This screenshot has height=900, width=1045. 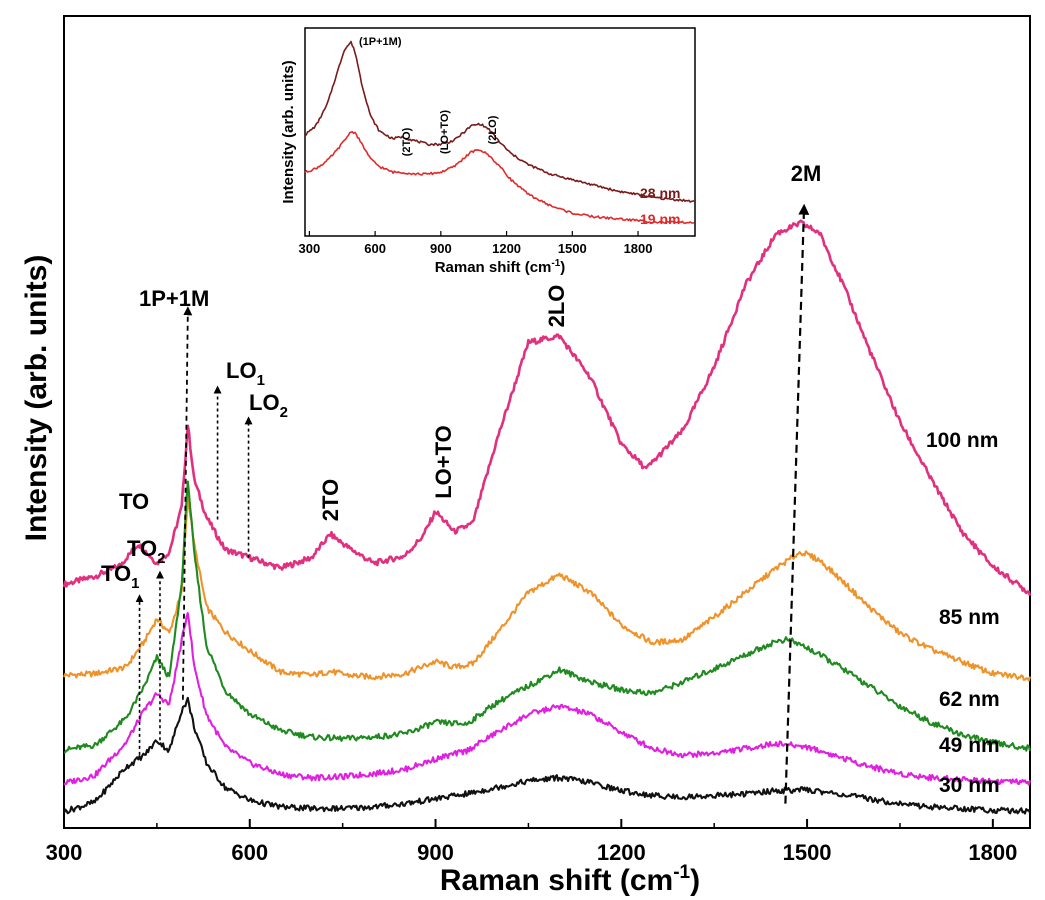 What do you see at coordinates (969, 745) in the screenshot?
I see `series-label-49nm: 49 nm` at bounding box center [969, 745].